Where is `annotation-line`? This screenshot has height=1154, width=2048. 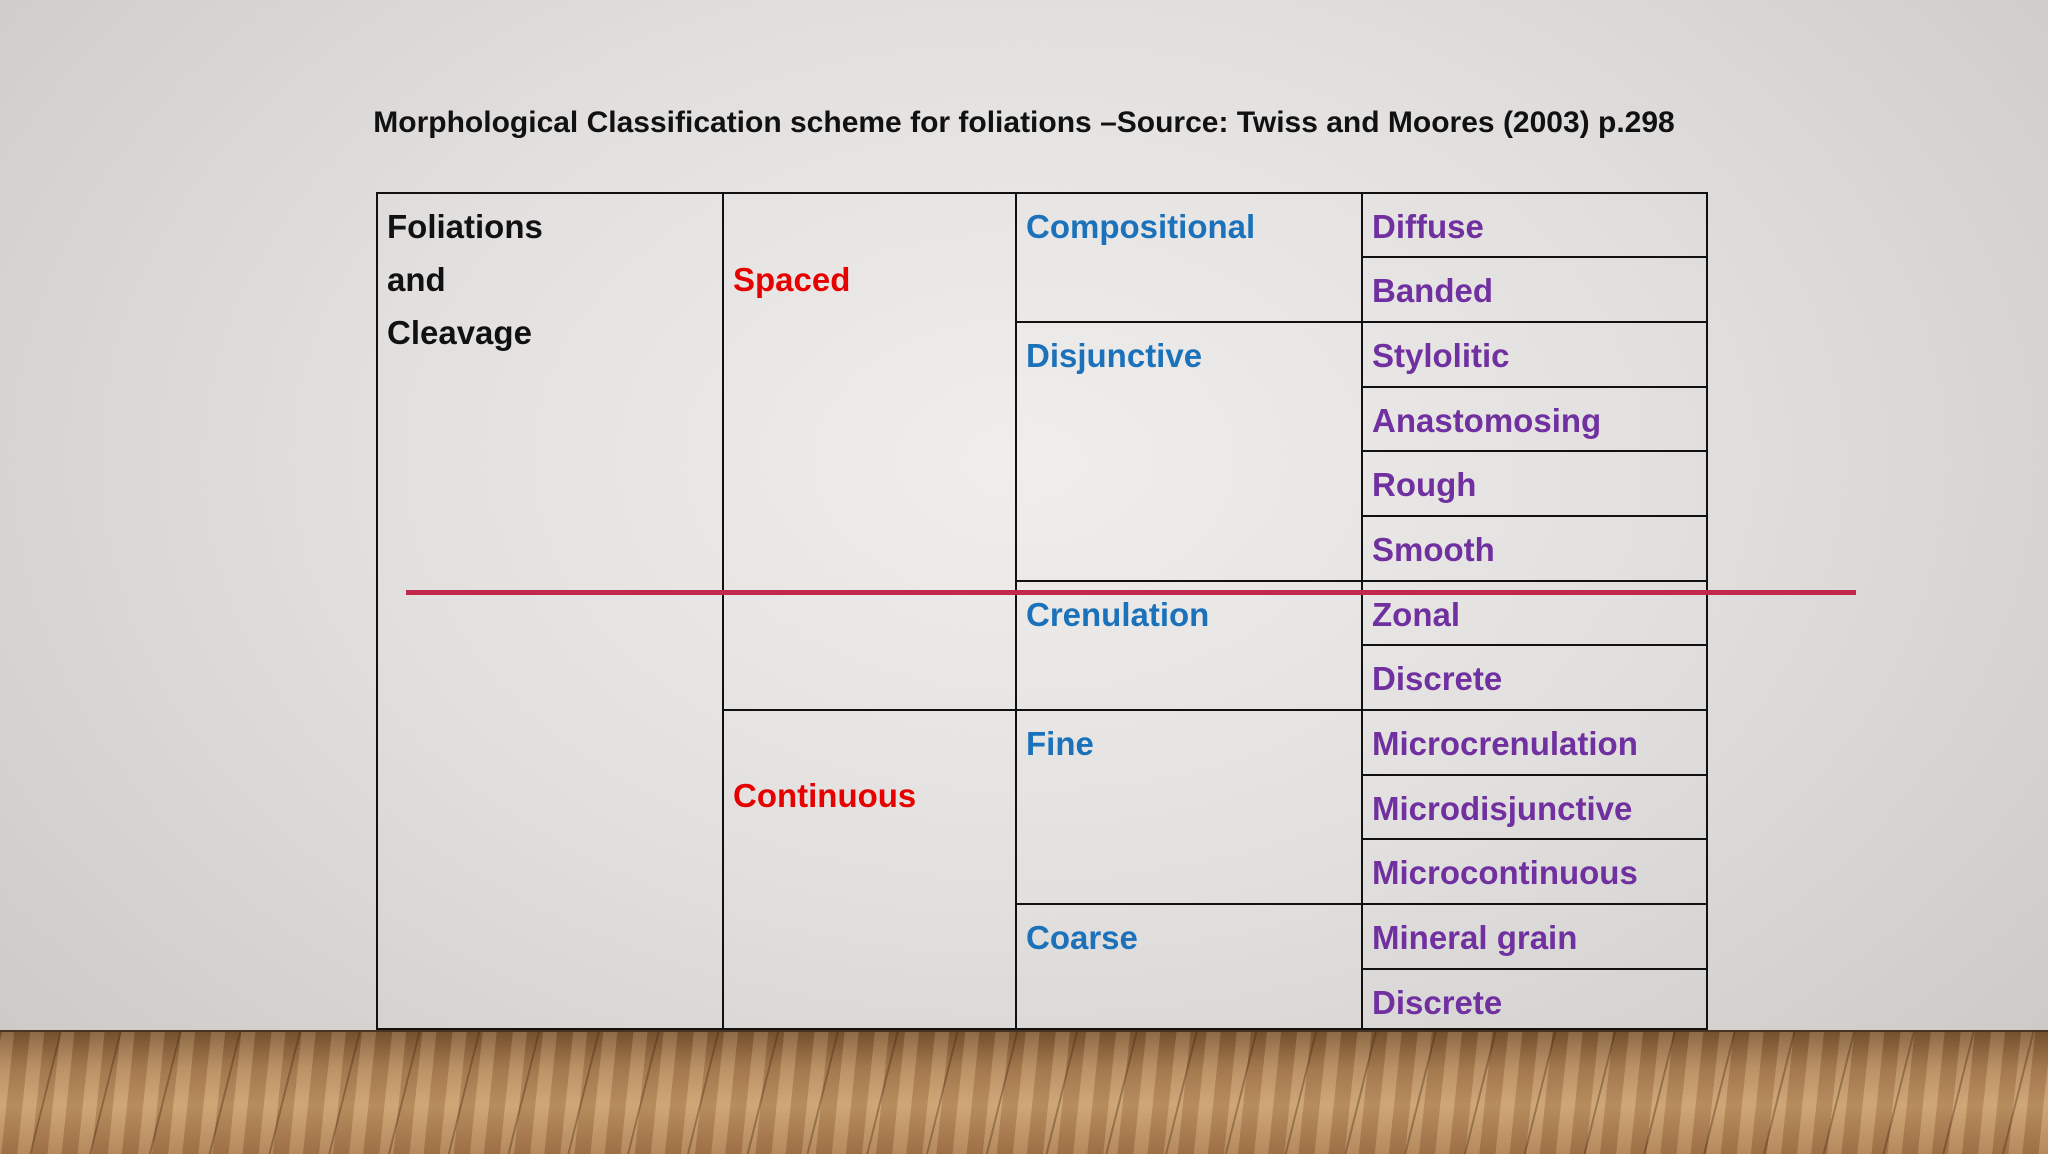 annotation-line is located at coordinates (1131, 592).